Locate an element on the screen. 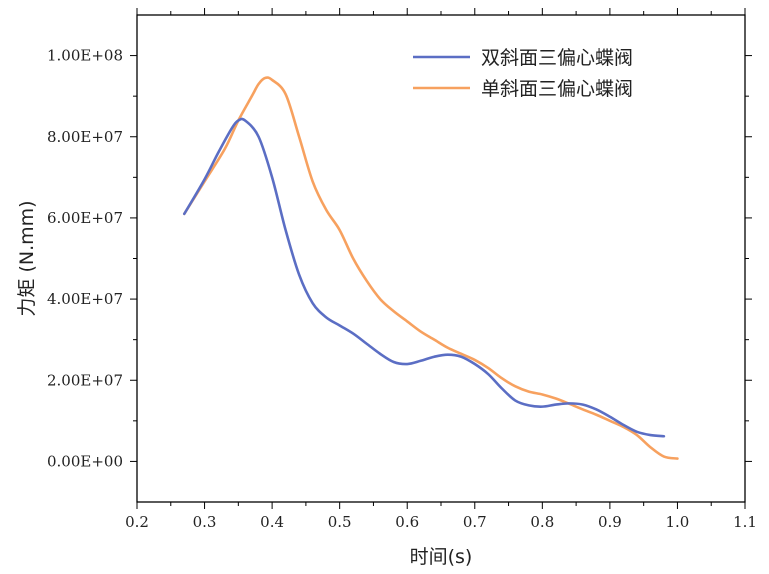 Image resolution: width=769 pixels, height=574 pixels. y-tick-label: 6.00E+07 is located at coordinates (85, 218).